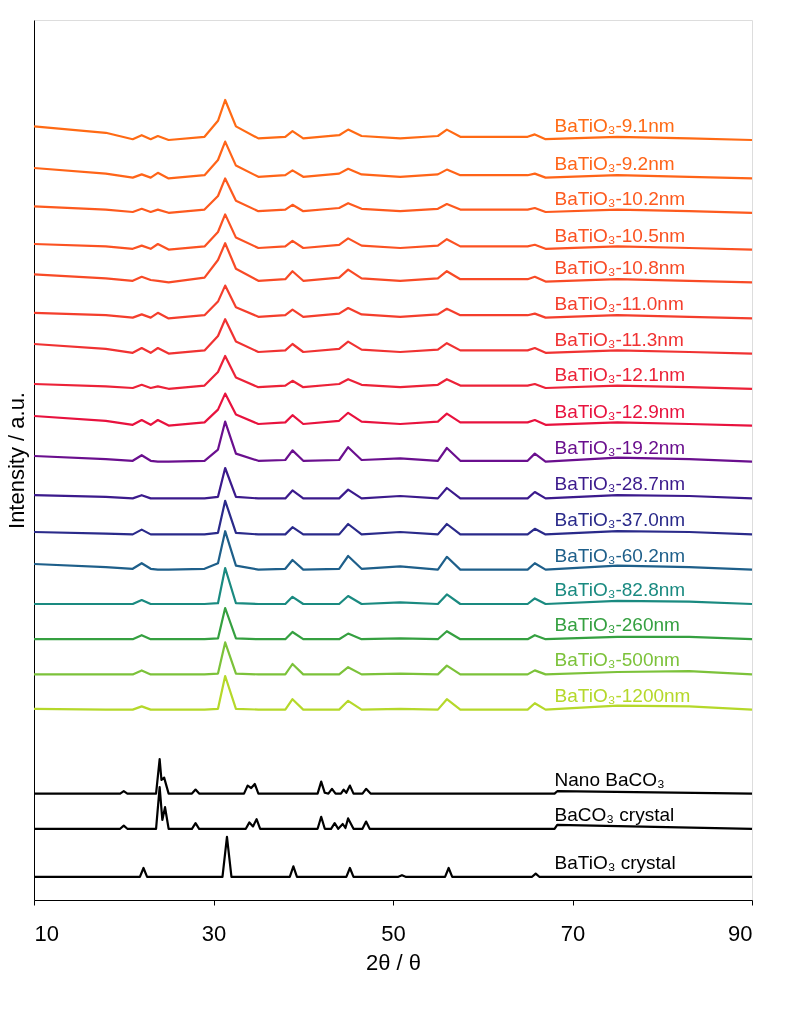  Describe the element at coordinates (620, 235) in the screenshot. I see `series-label: BaTiO₃-10.5nm` at that location.